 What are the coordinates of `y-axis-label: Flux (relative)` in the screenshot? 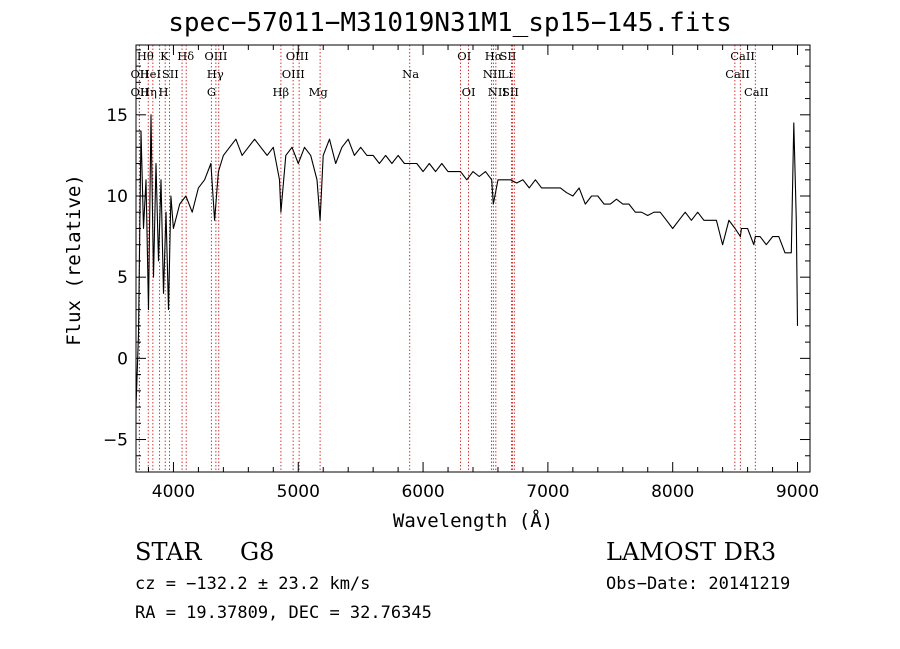 It's located at (74, 260).